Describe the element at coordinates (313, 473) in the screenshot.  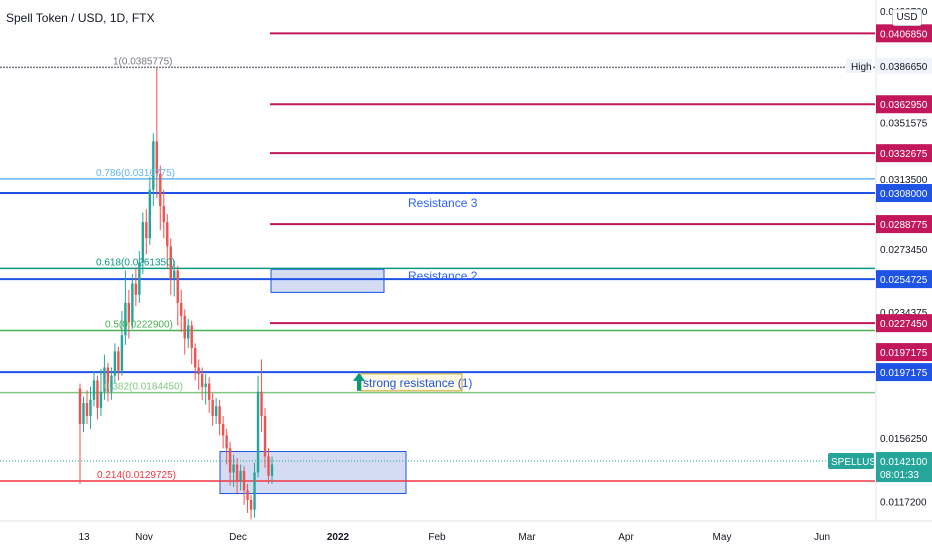
I see `support-zone` at that location.